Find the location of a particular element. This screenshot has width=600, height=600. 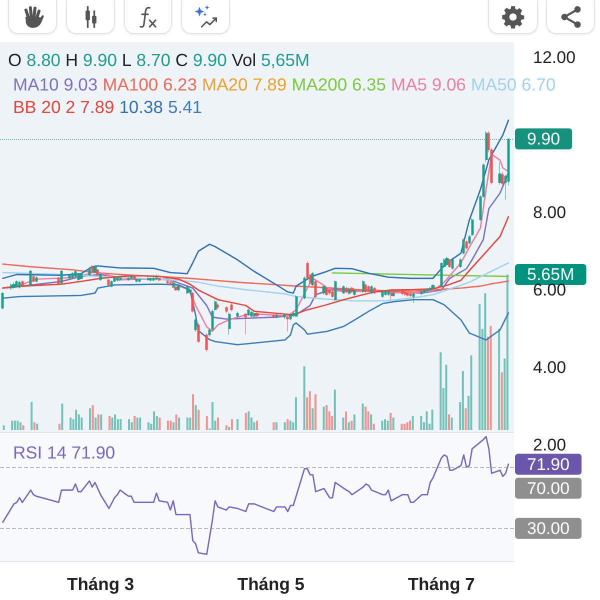

text: MA50 6.70 is located at coordinates (513, 84).